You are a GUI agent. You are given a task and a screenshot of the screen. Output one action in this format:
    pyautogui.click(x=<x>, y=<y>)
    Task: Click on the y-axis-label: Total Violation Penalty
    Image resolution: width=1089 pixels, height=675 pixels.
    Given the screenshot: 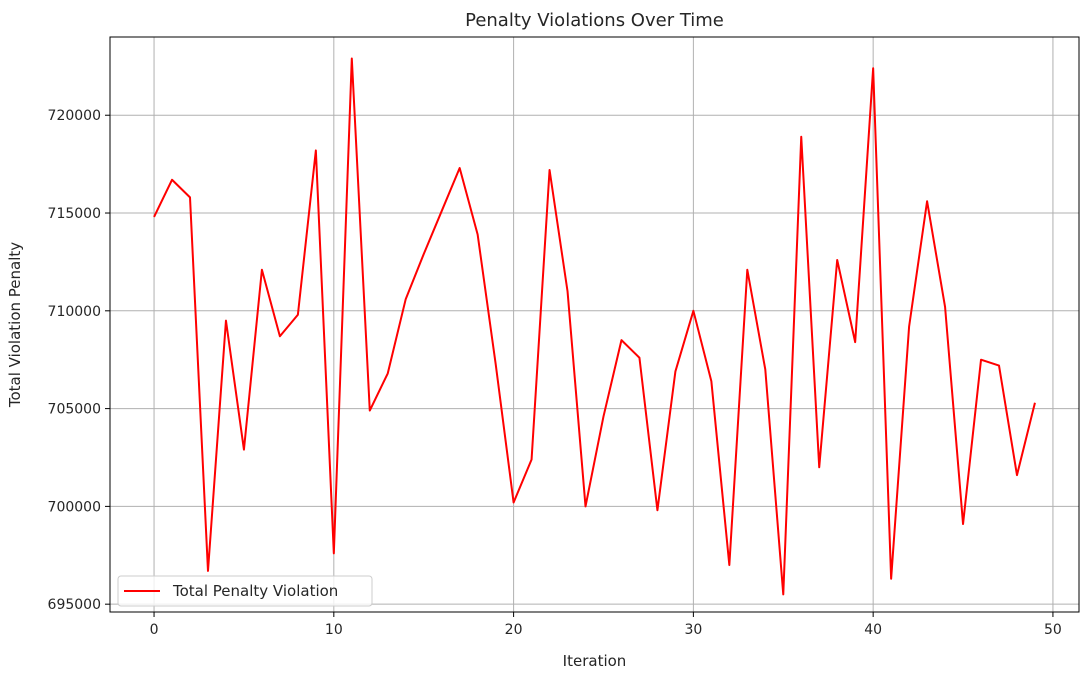 What is the action you would take?
    pyautogui.click(x=15, y=325)
    